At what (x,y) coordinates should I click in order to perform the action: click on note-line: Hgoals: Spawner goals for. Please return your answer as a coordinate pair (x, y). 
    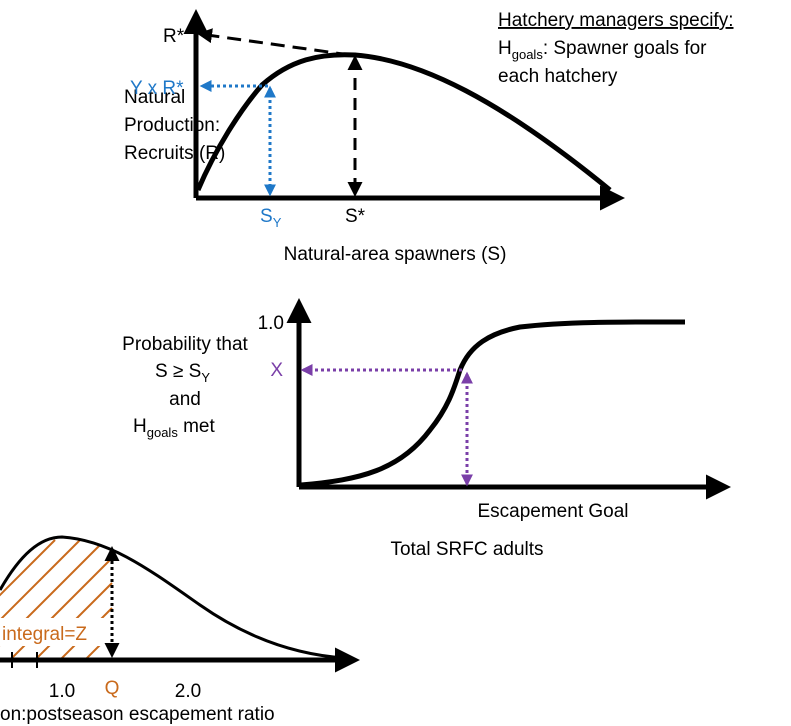
    Looking at the image, I should click on (602, 50).